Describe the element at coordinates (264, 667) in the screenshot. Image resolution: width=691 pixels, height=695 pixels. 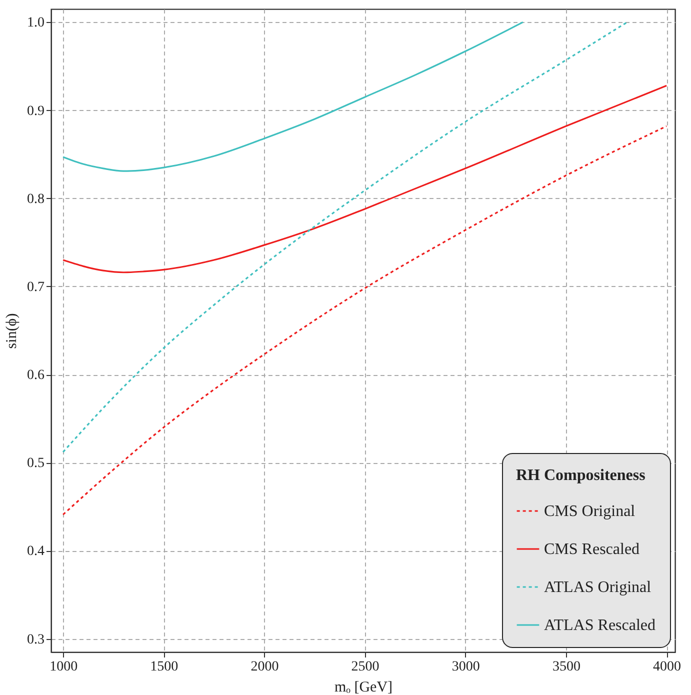
I see `x-tick-label: 2000` at that location.